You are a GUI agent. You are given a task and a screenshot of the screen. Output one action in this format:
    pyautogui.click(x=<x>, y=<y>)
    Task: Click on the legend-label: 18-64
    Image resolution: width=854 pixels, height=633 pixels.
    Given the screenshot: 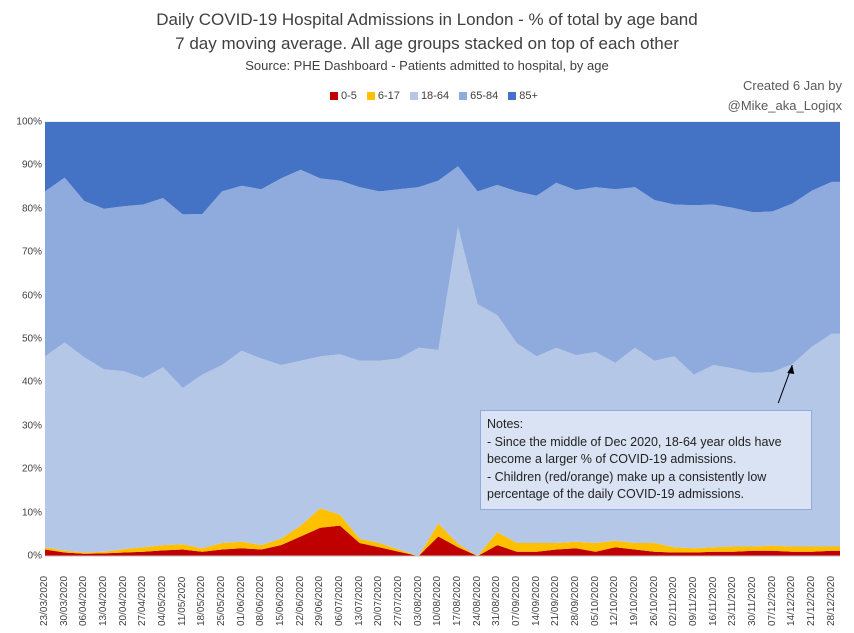 What is the action you would take?
    pyautogui.click(x=435, y=96)
    